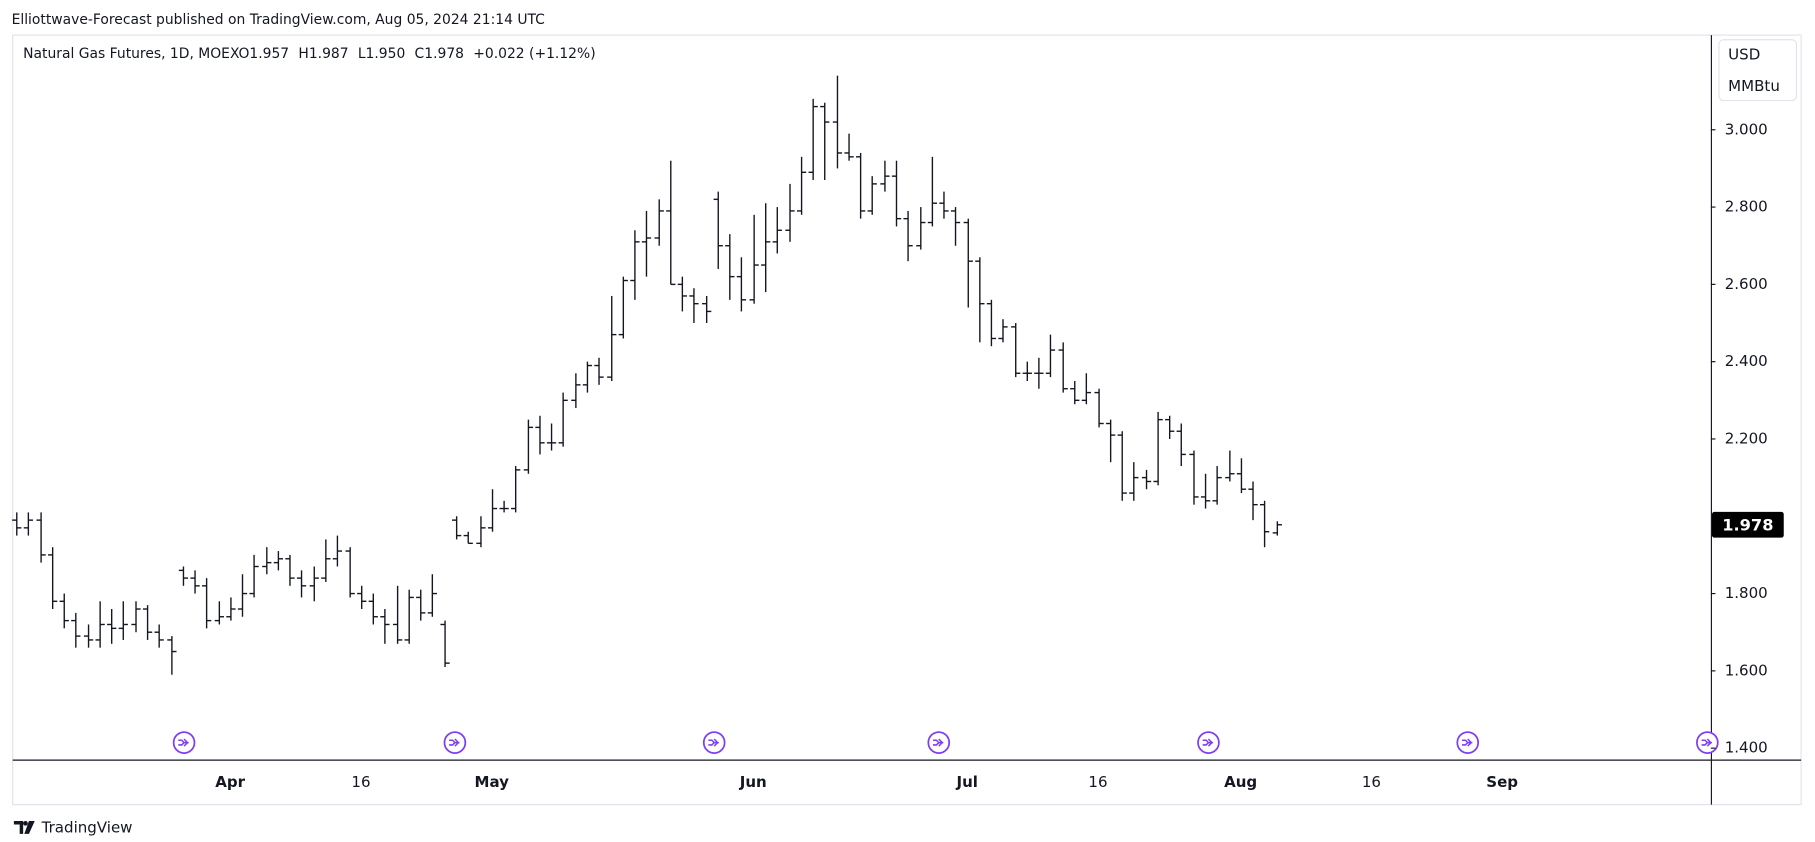 This screenshot has height=842, width=1815. What do you see at coordinates (1744, 54) in the screenshot?
I see `currency: USD` at bounding box center [1744, 54].